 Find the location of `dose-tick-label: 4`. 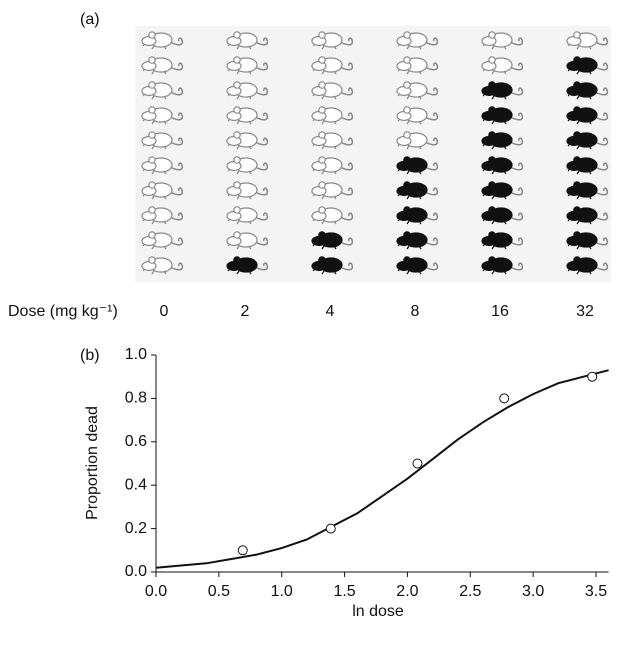

dose-tick-label: 4 is located at coordinates (330, 311).